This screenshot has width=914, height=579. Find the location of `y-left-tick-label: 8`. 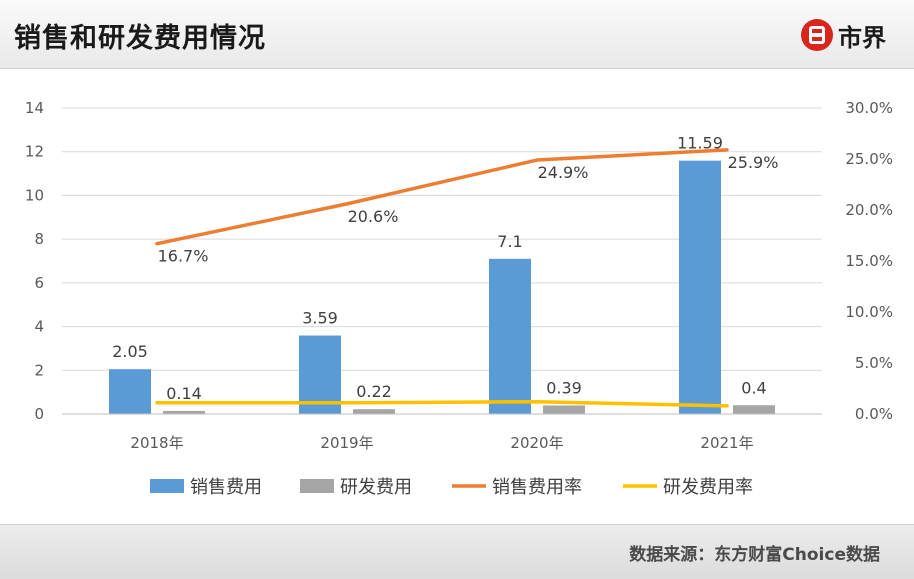

y-left-tick-label: 8 is located at coordinates (39, 239).